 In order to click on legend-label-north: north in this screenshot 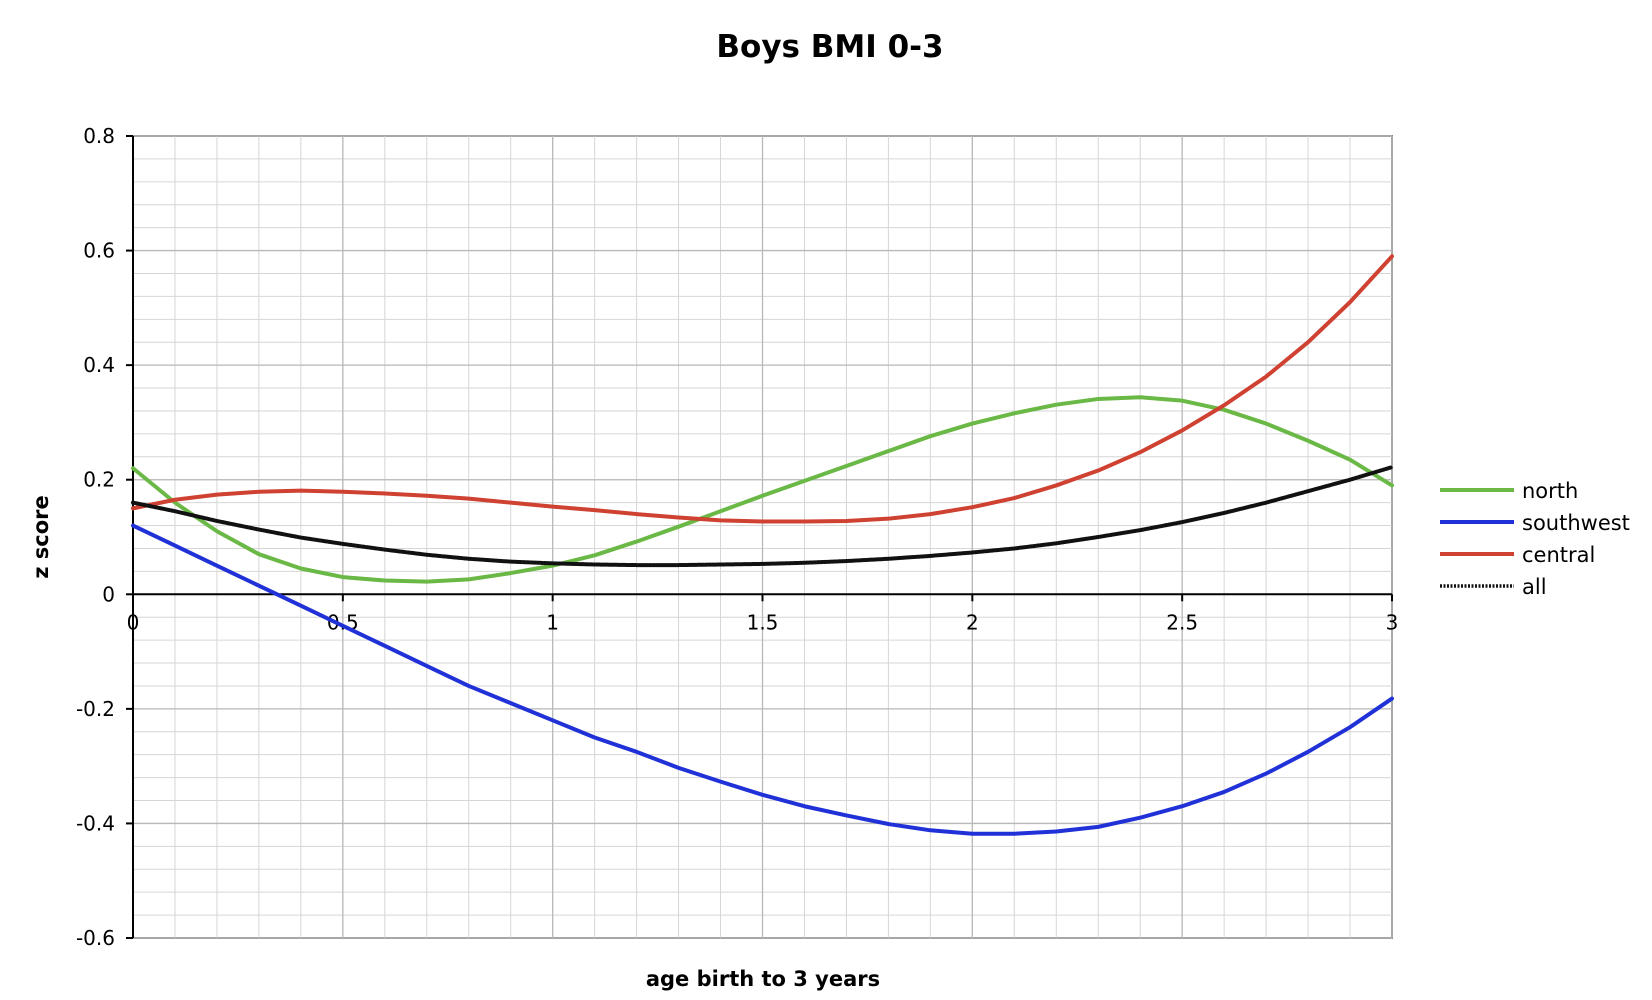, I will do `click(1550, 491)`.